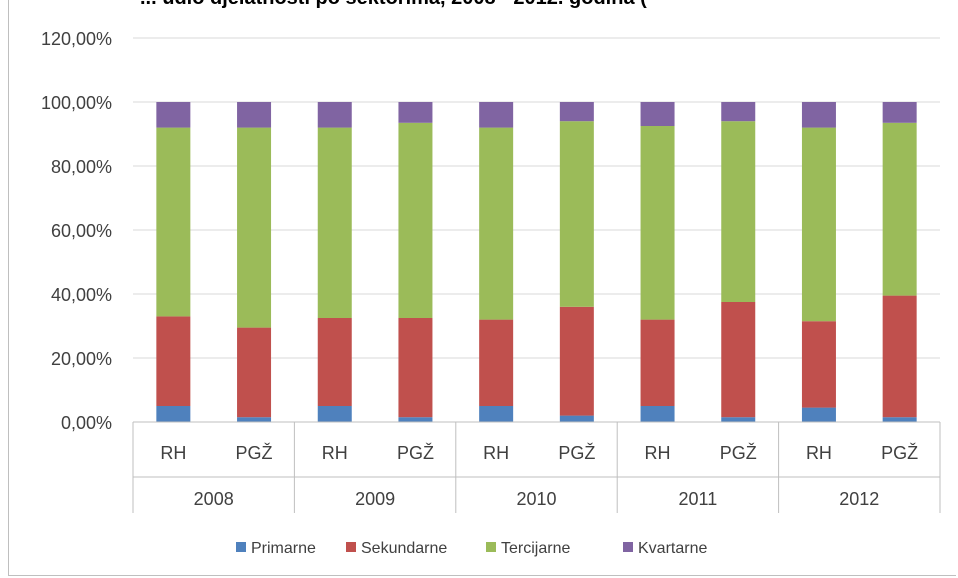 This screenshot has height=578, width=958. What do you see at coordinates (375, 499) in the screenshot?
I see `x-group-label: 2009` at bounding box center [375, 499].